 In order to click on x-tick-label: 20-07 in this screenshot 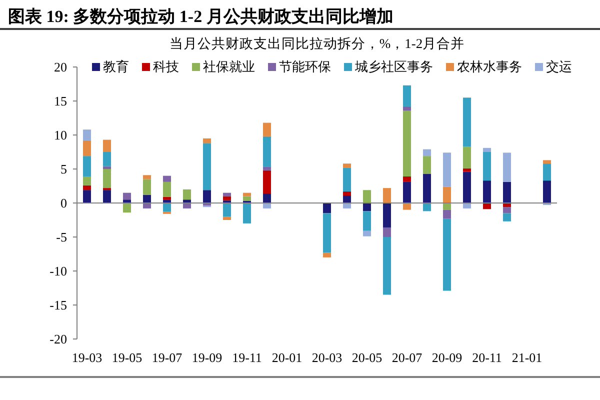, I will do `click(407, 358)`.